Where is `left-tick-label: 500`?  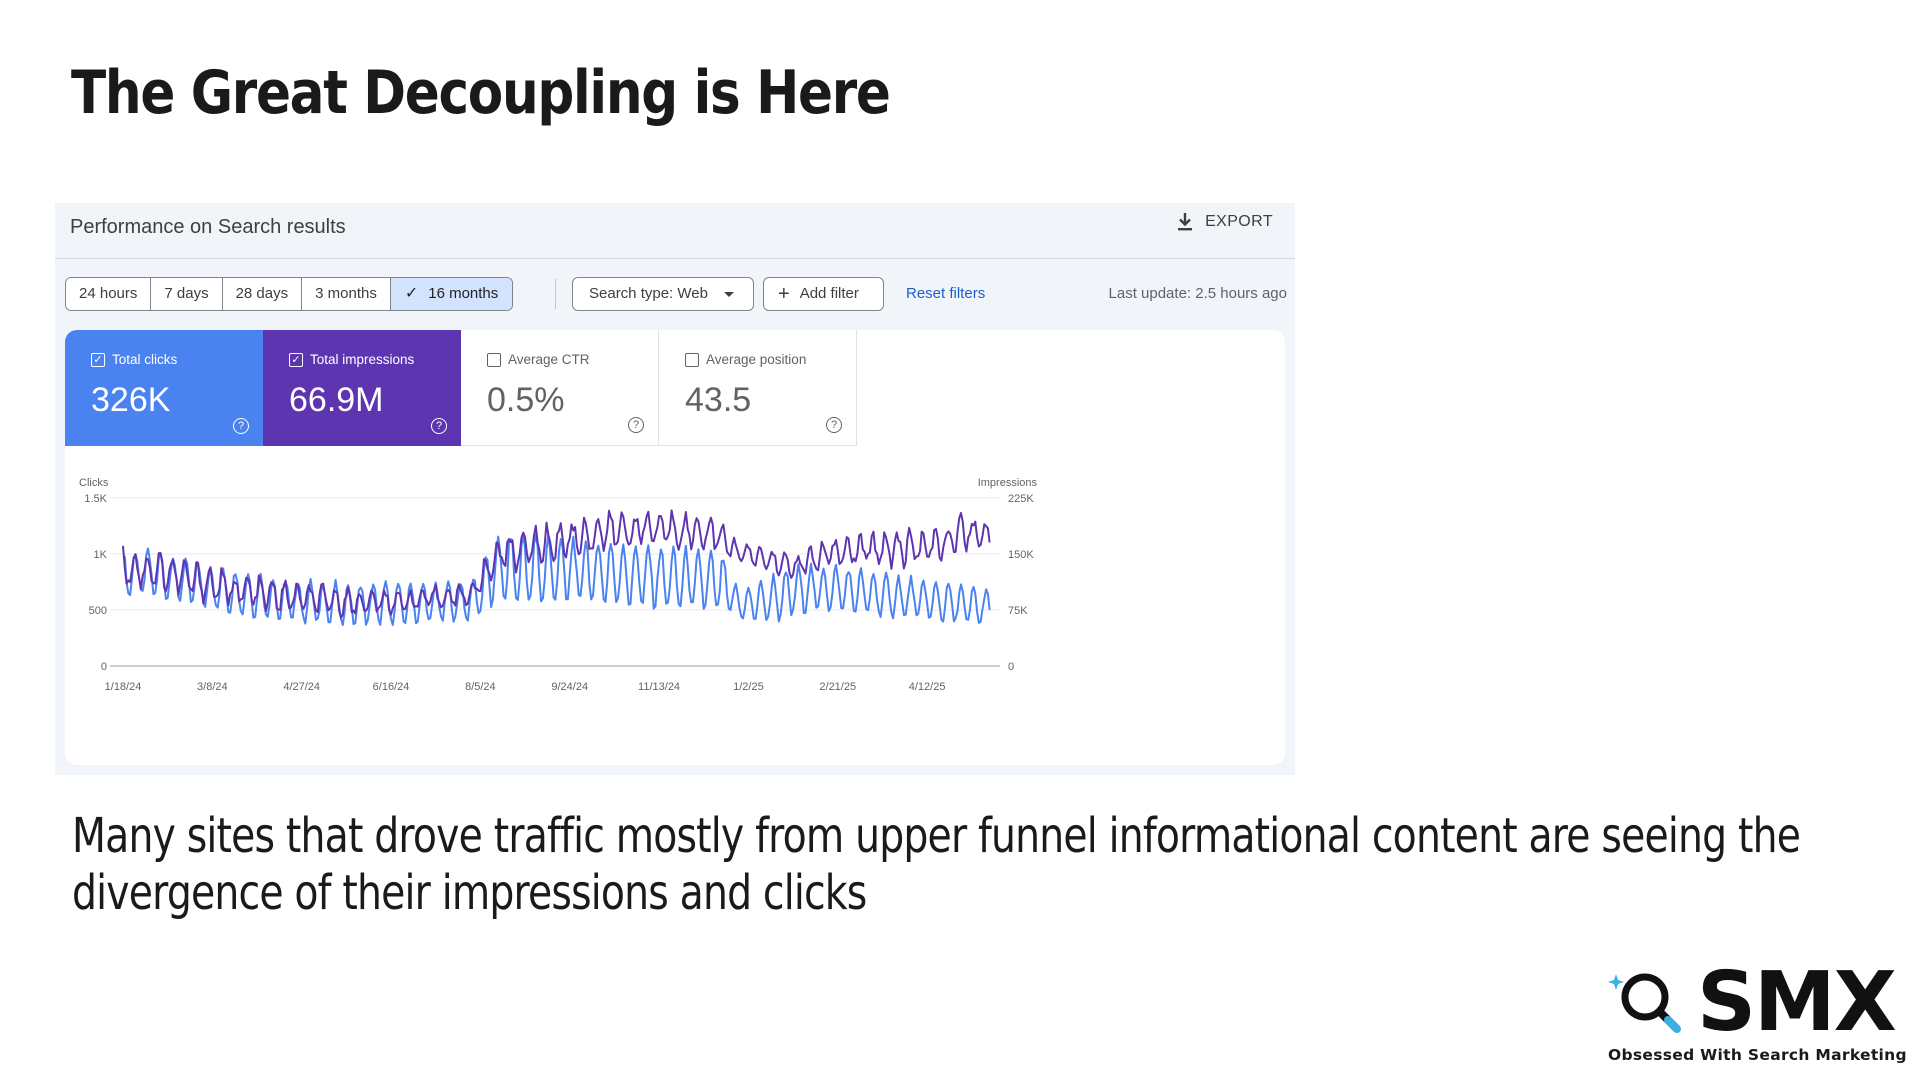 left-tick-label: 500 is located at coordinates (98, 611).